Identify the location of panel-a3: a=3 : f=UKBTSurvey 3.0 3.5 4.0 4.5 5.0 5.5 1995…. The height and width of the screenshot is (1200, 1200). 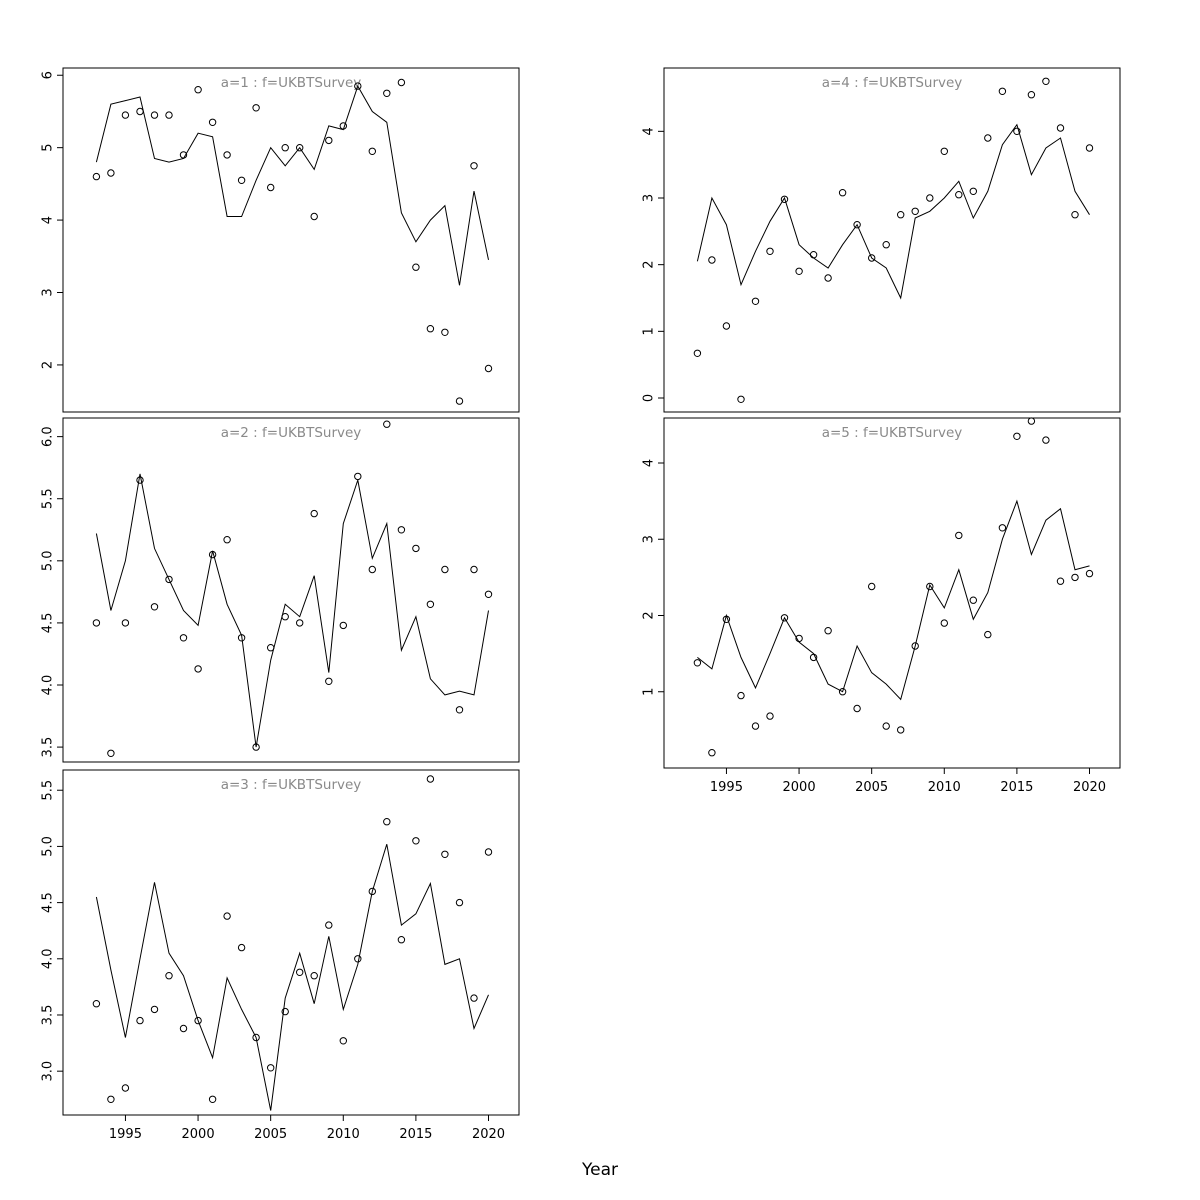
(280, 955).